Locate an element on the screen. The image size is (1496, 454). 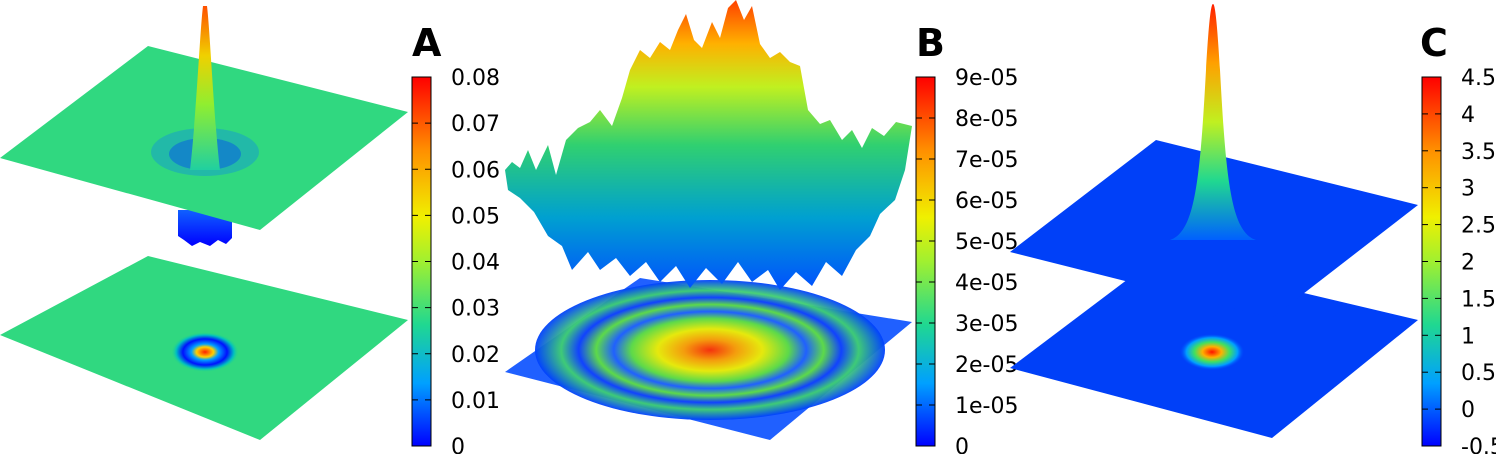
panel-a-peak is located at coordinates (205, 88).